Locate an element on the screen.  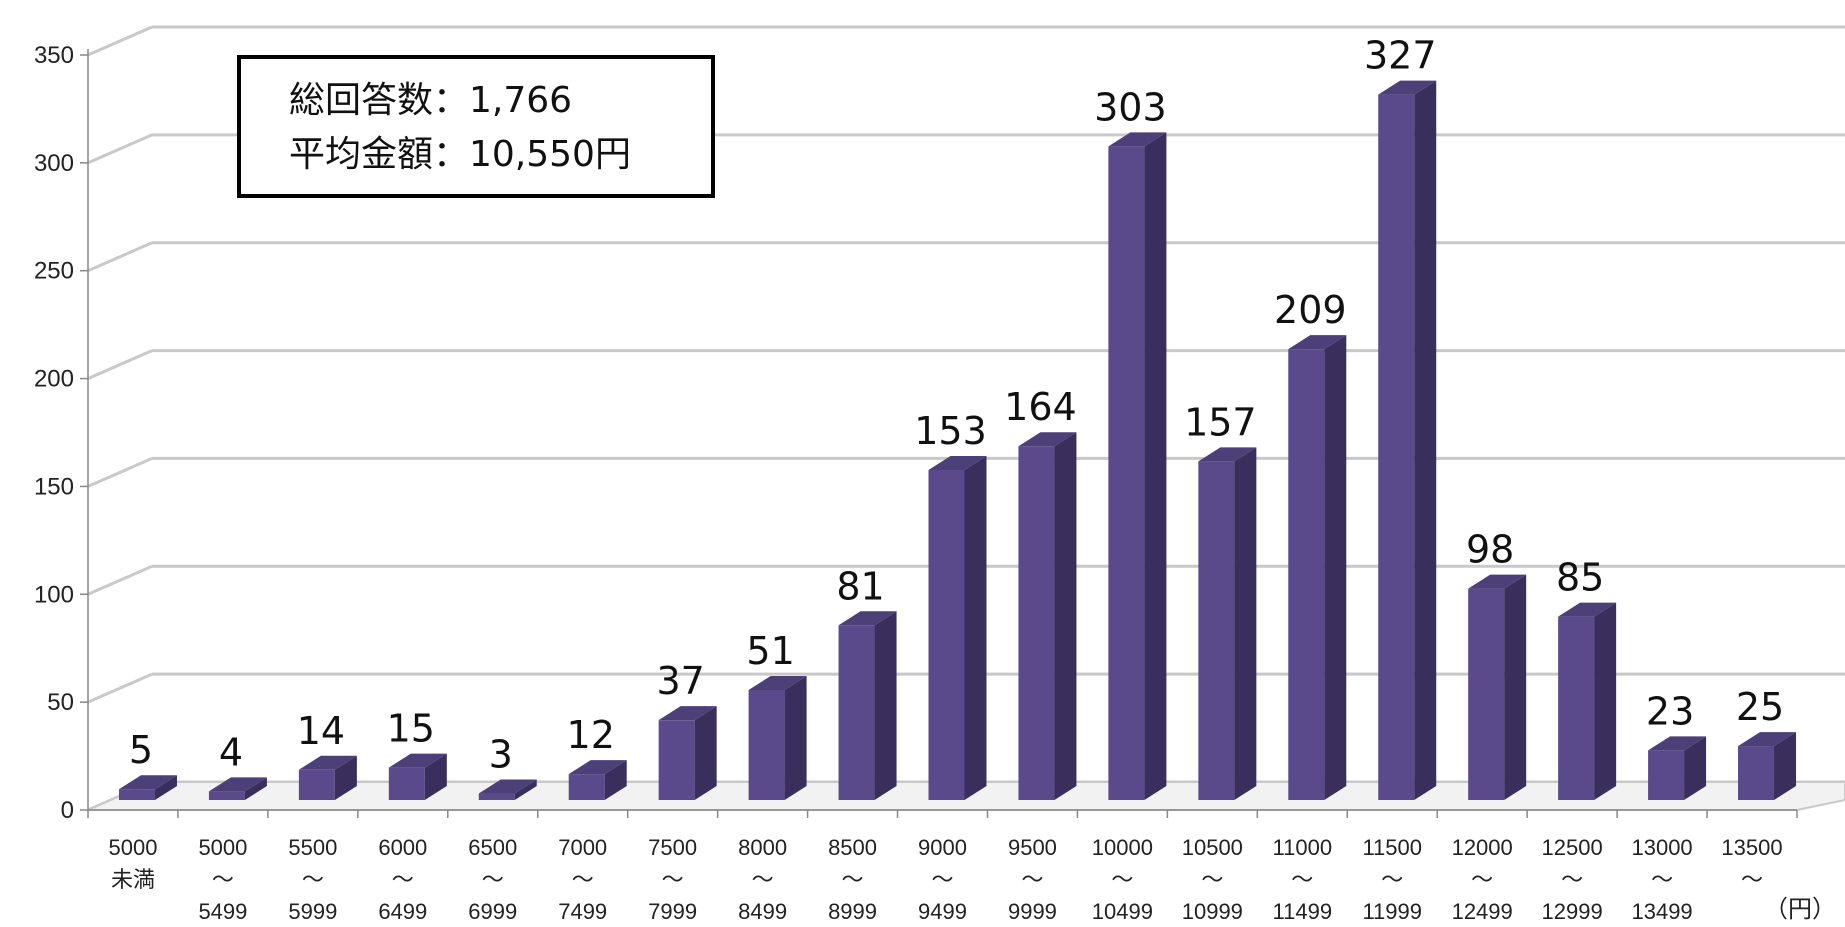
average-amount-text: 平均金額：10,550円 is located at coordinates (460, 154).